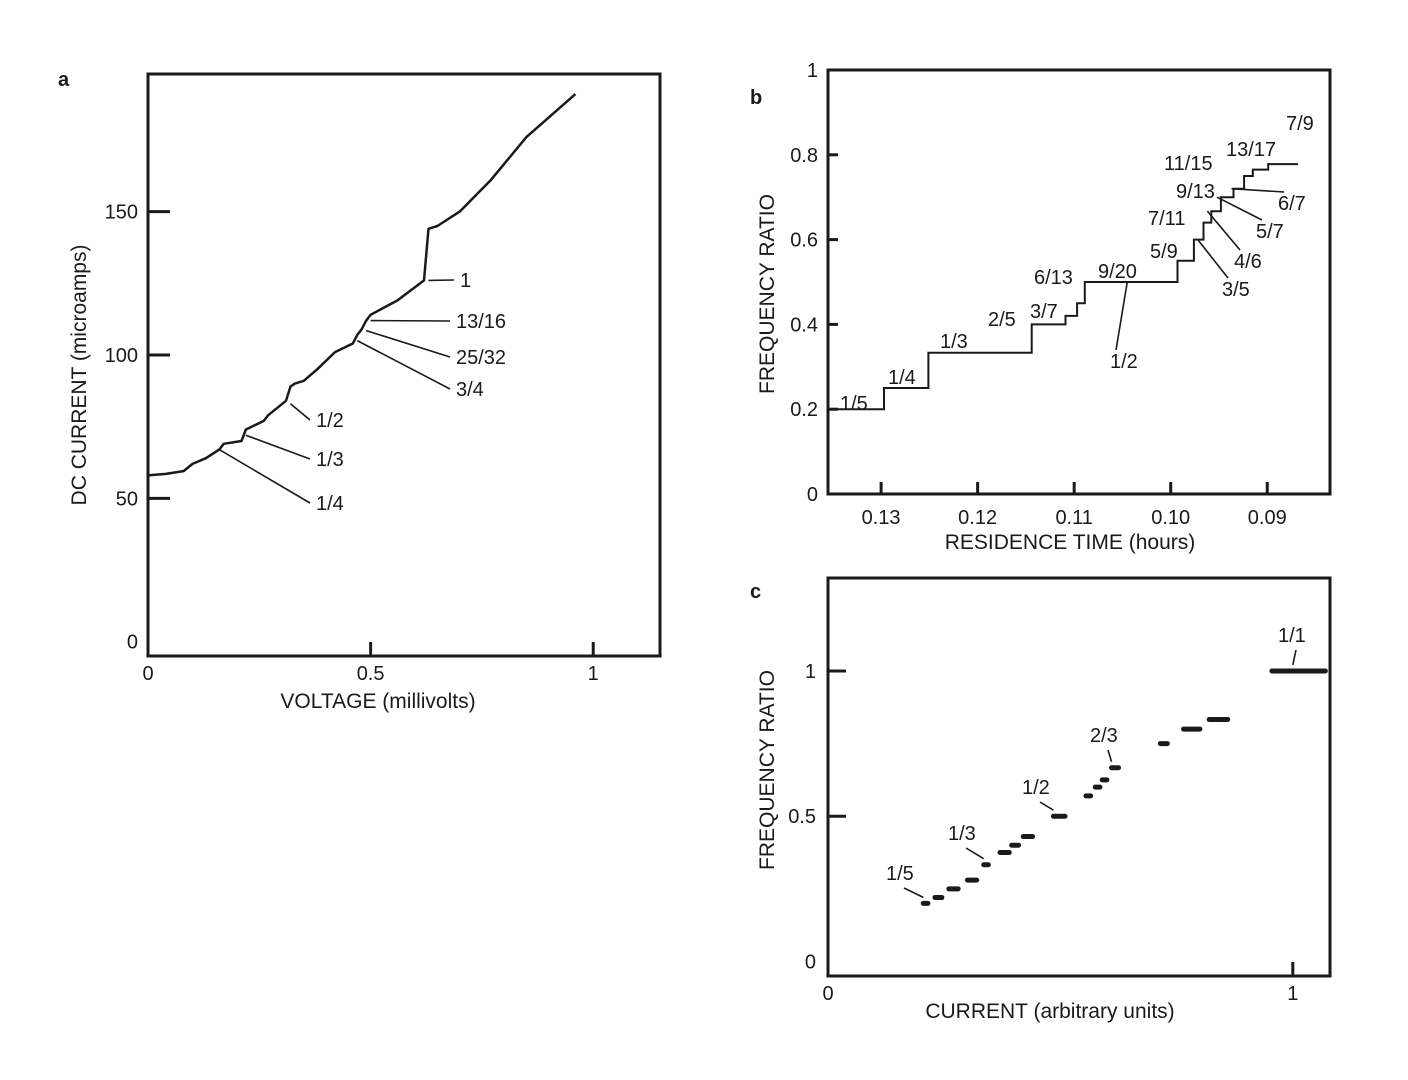 The image size is (1408, 1080). What do you see at coordinates (755, 592) in the screenshot?
I see `panel-c-letter: c` at bounding box center [755, 592].